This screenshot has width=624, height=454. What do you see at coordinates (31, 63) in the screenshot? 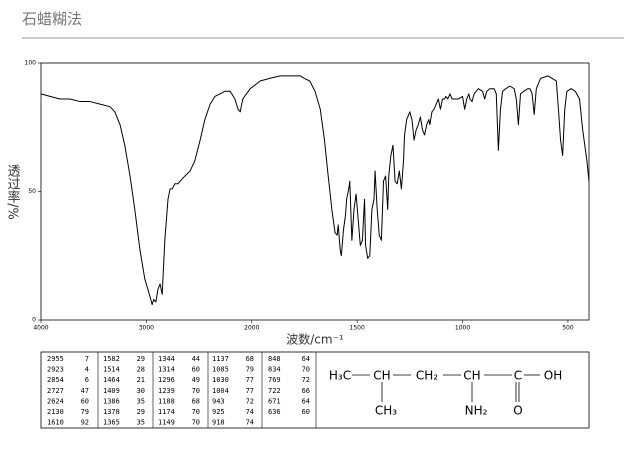
I see `y-tick-label: 100` at bounding box center [31, 63].